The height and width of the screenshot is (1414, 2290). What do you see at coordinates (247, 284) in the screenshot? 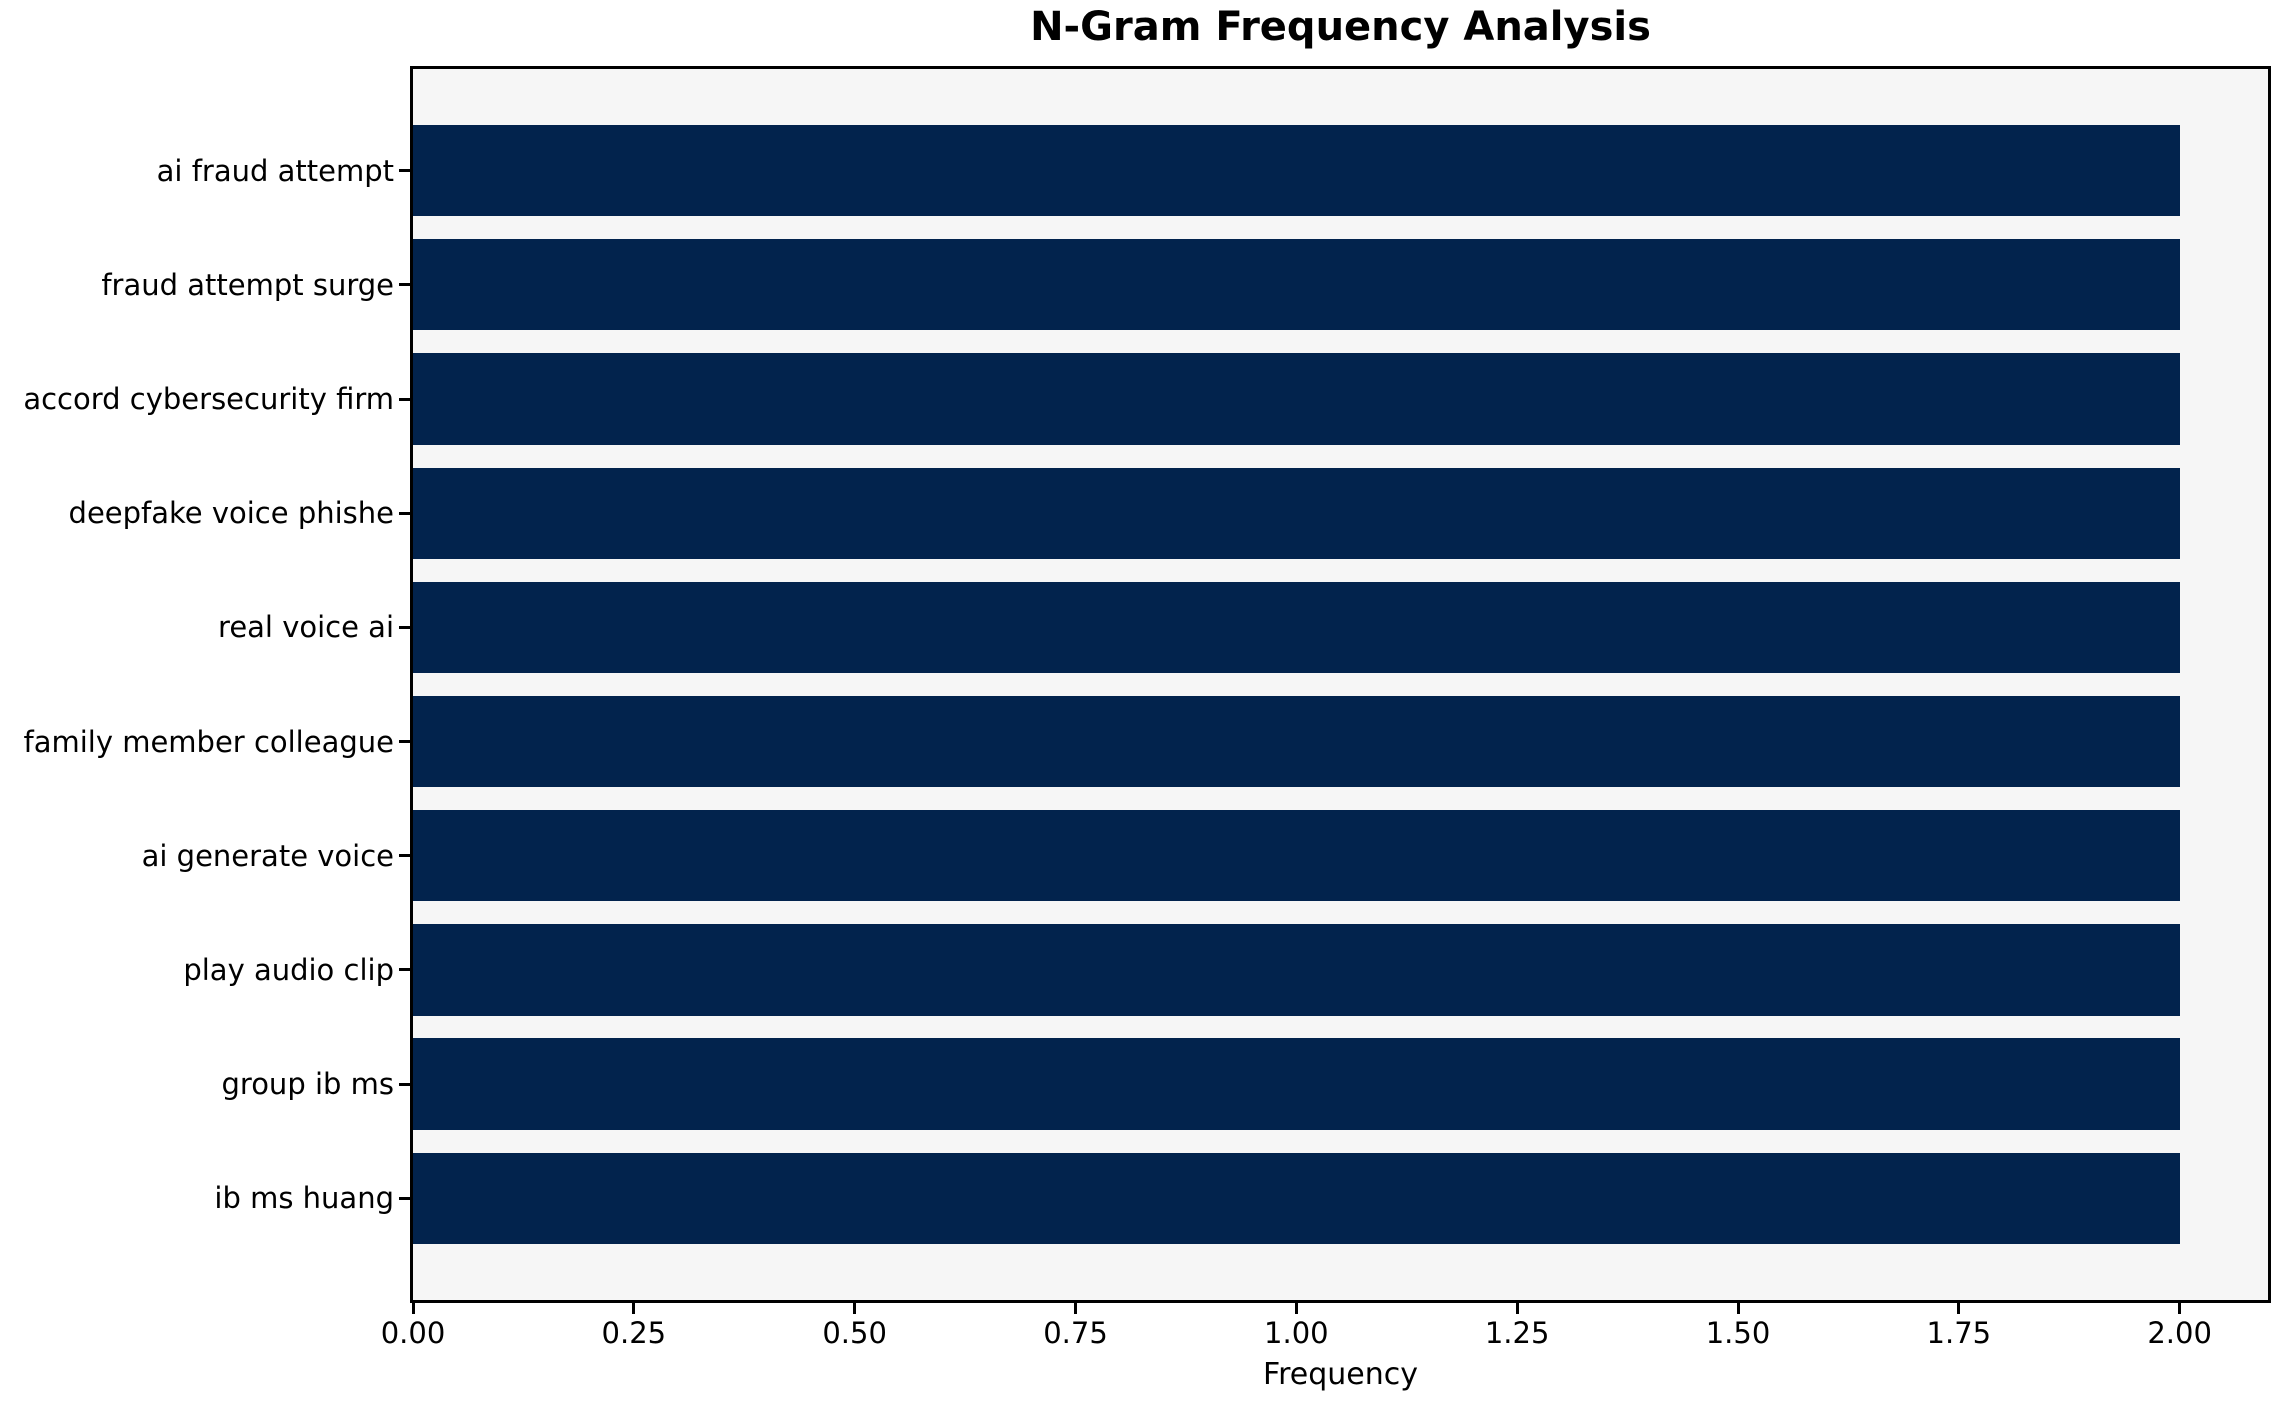
I see `y-tick-label: fraud attempt surge` at bounding box center [247, 284].